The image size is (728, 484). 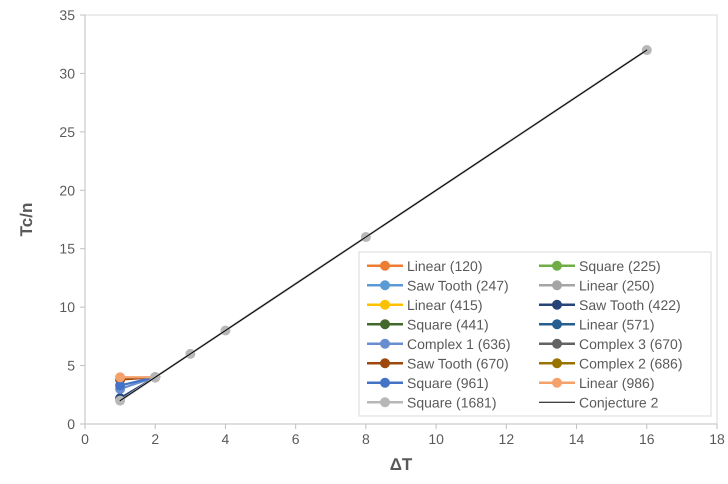 I want to click on legend-label: Linear (120), so click(x=444, y=266).